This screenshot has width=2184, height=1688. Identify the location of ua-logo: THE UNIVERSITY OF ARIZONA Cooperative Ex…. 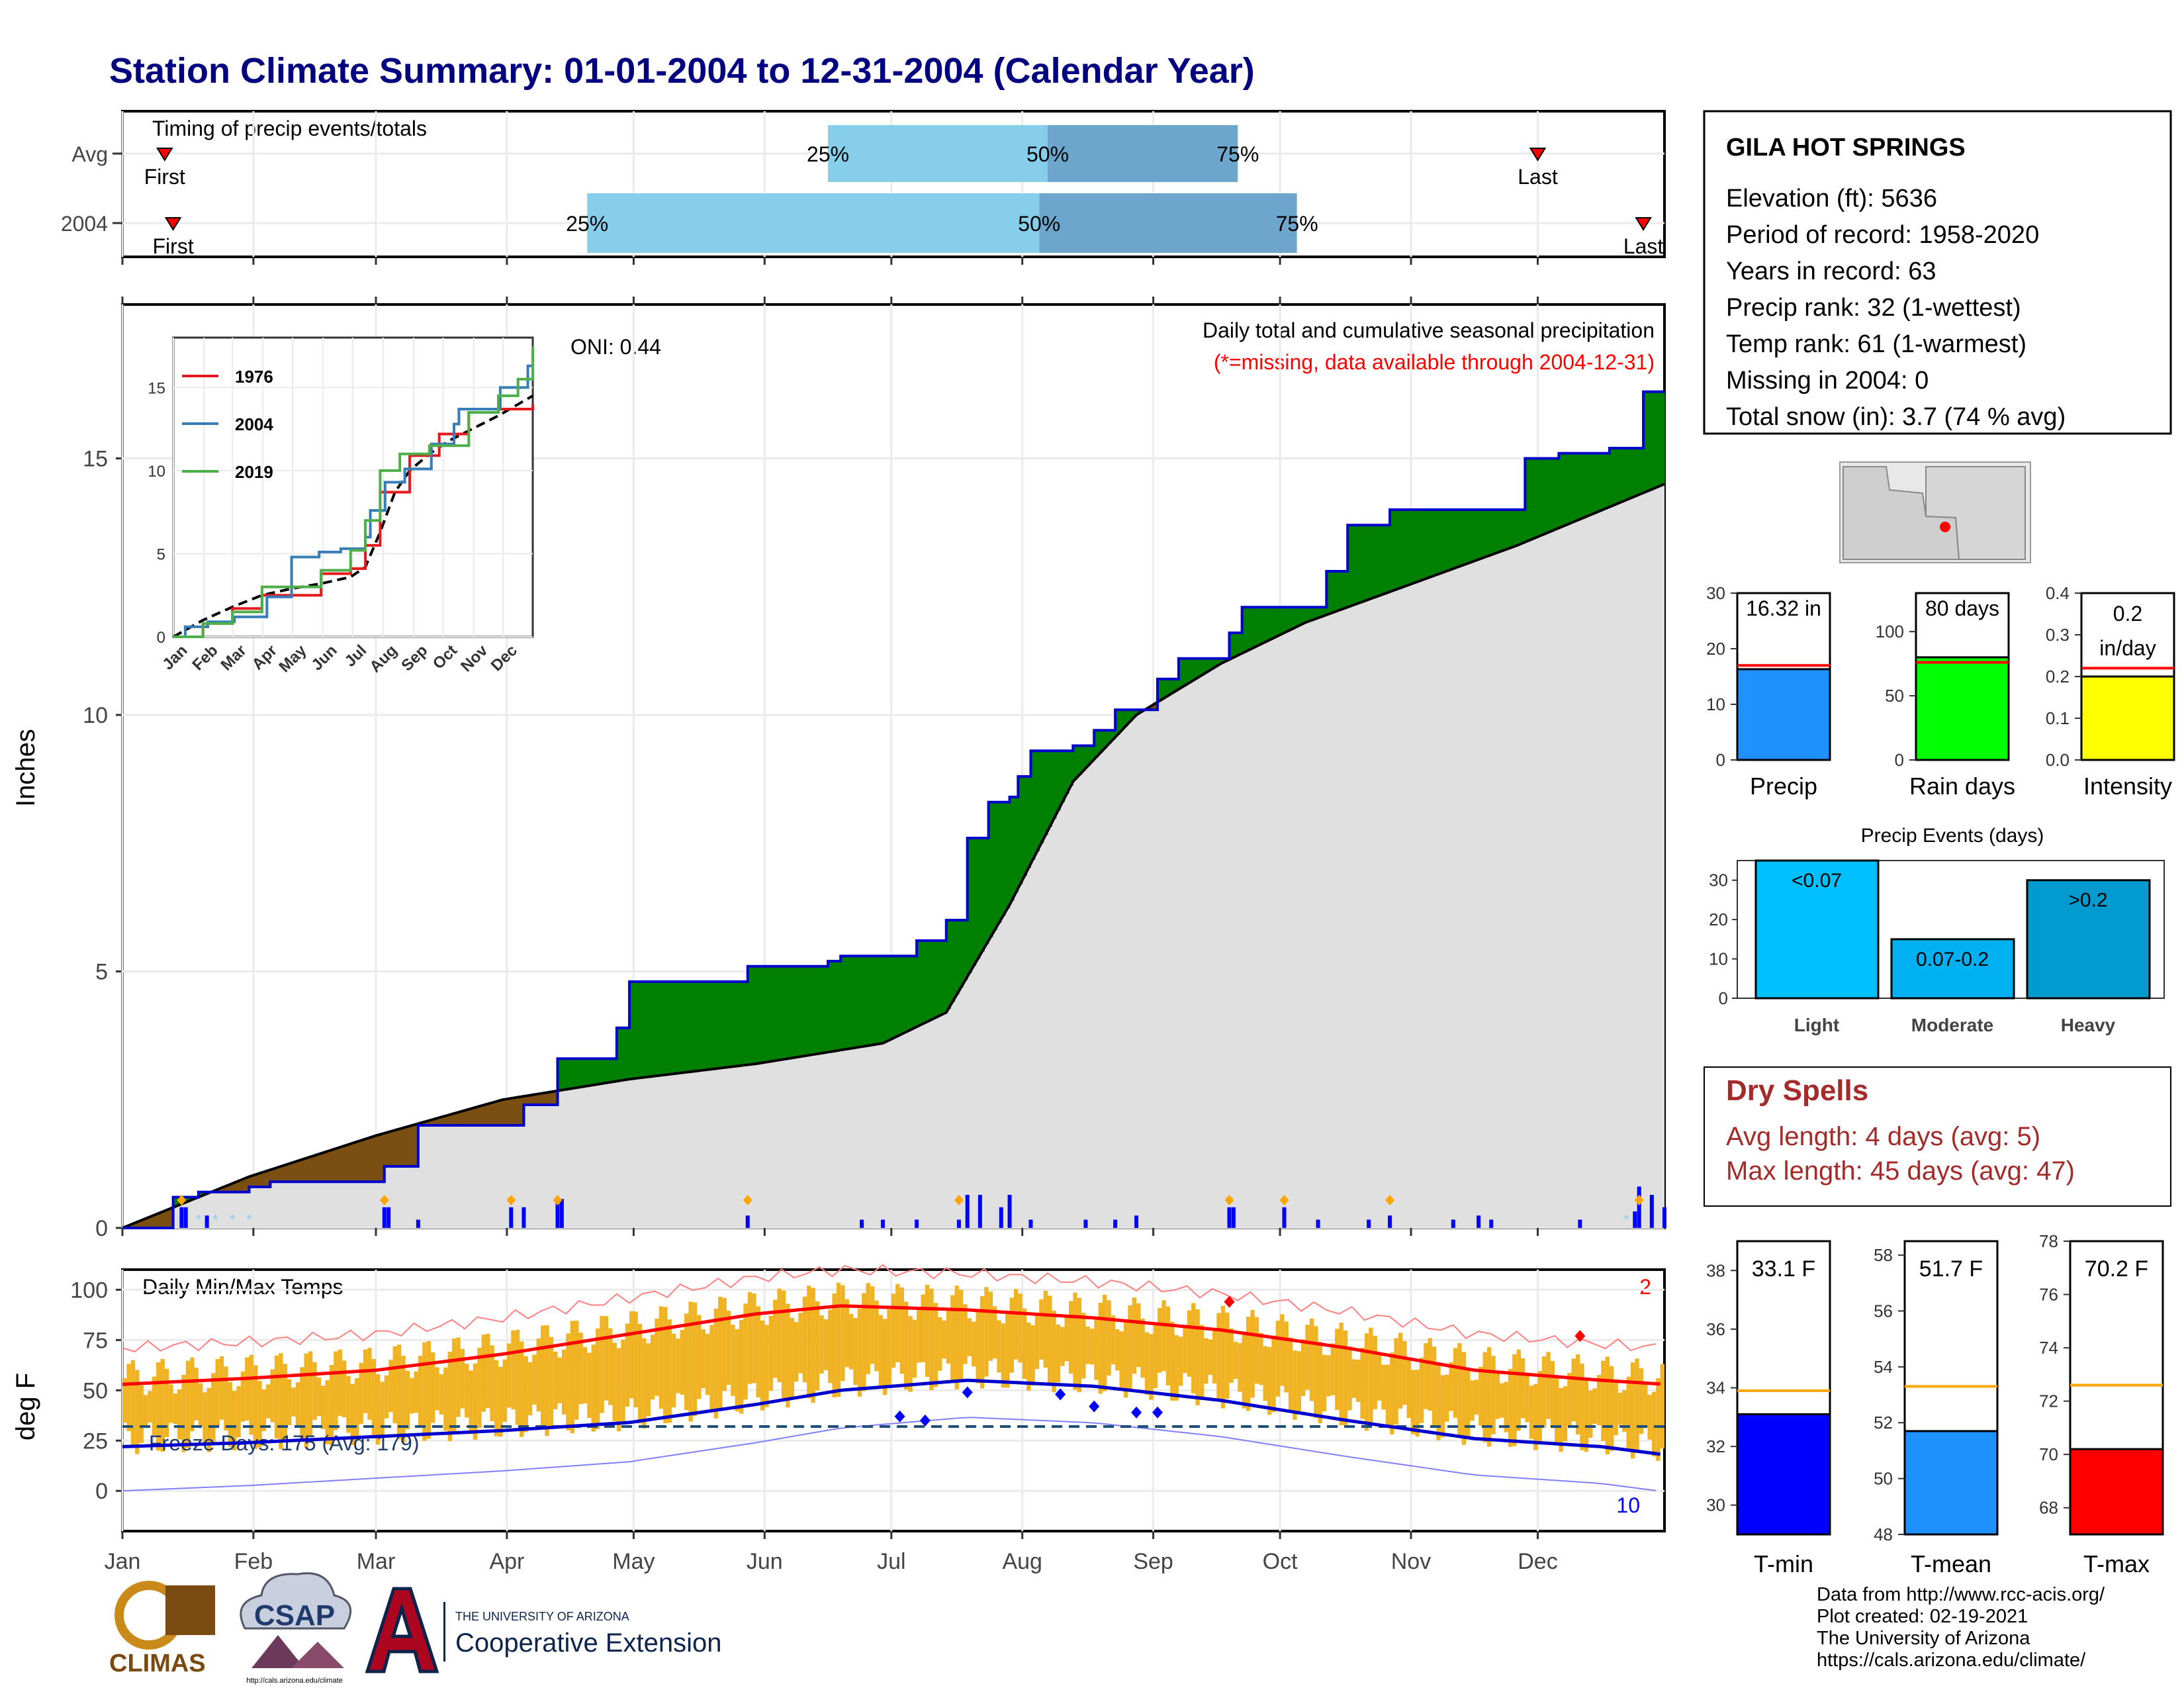
(543, 1630).